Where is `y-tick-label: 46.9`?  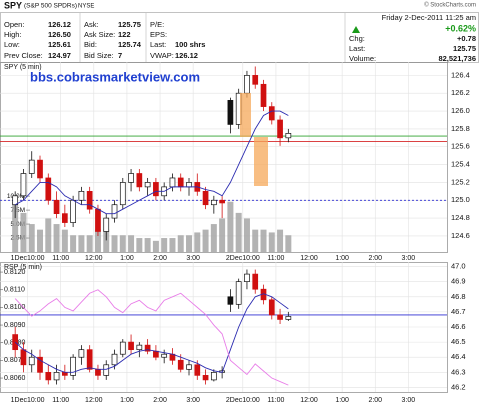
y-tick-label: 46.9 is located at coordinates (458, 281).